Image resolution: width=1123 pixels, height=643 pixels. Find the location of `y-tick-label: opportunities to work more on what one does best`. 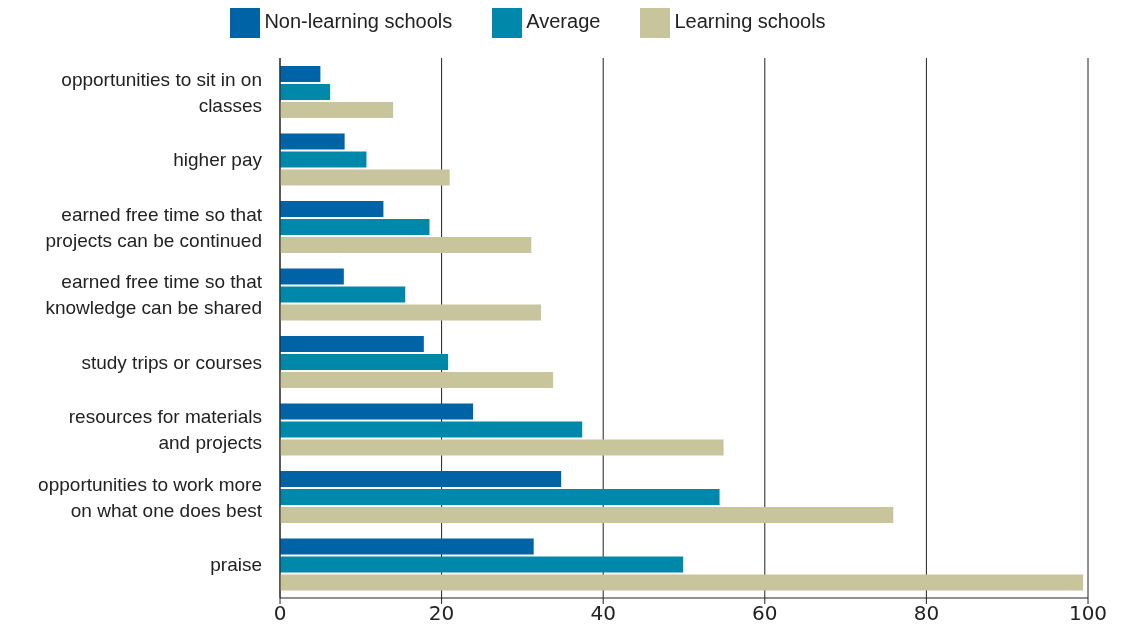

y-tick-label: opportunities to work more on what one does best is located at coordinates (150, 497).